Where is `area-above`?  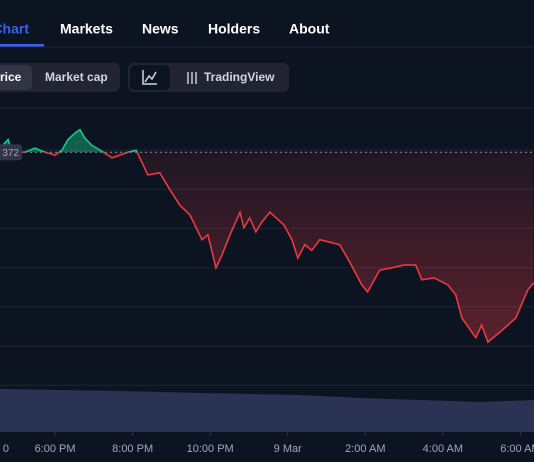 area-above is located at coordinates (69, 141).